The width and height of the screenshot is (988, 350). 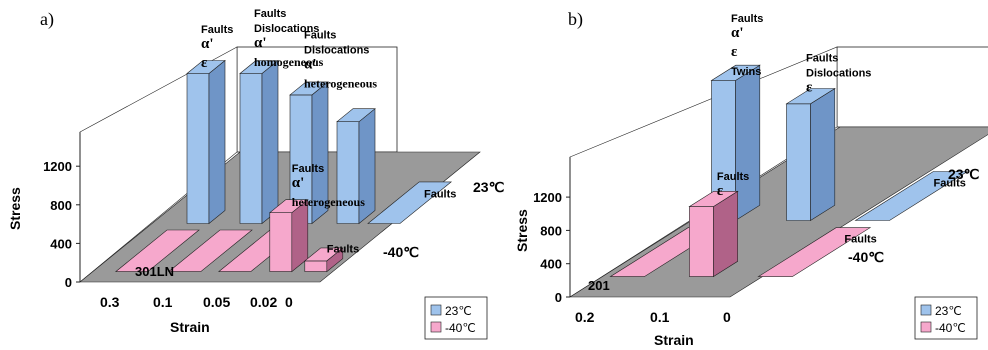 I want to click on x-tick-label: 0, so click(x=727, y=317).